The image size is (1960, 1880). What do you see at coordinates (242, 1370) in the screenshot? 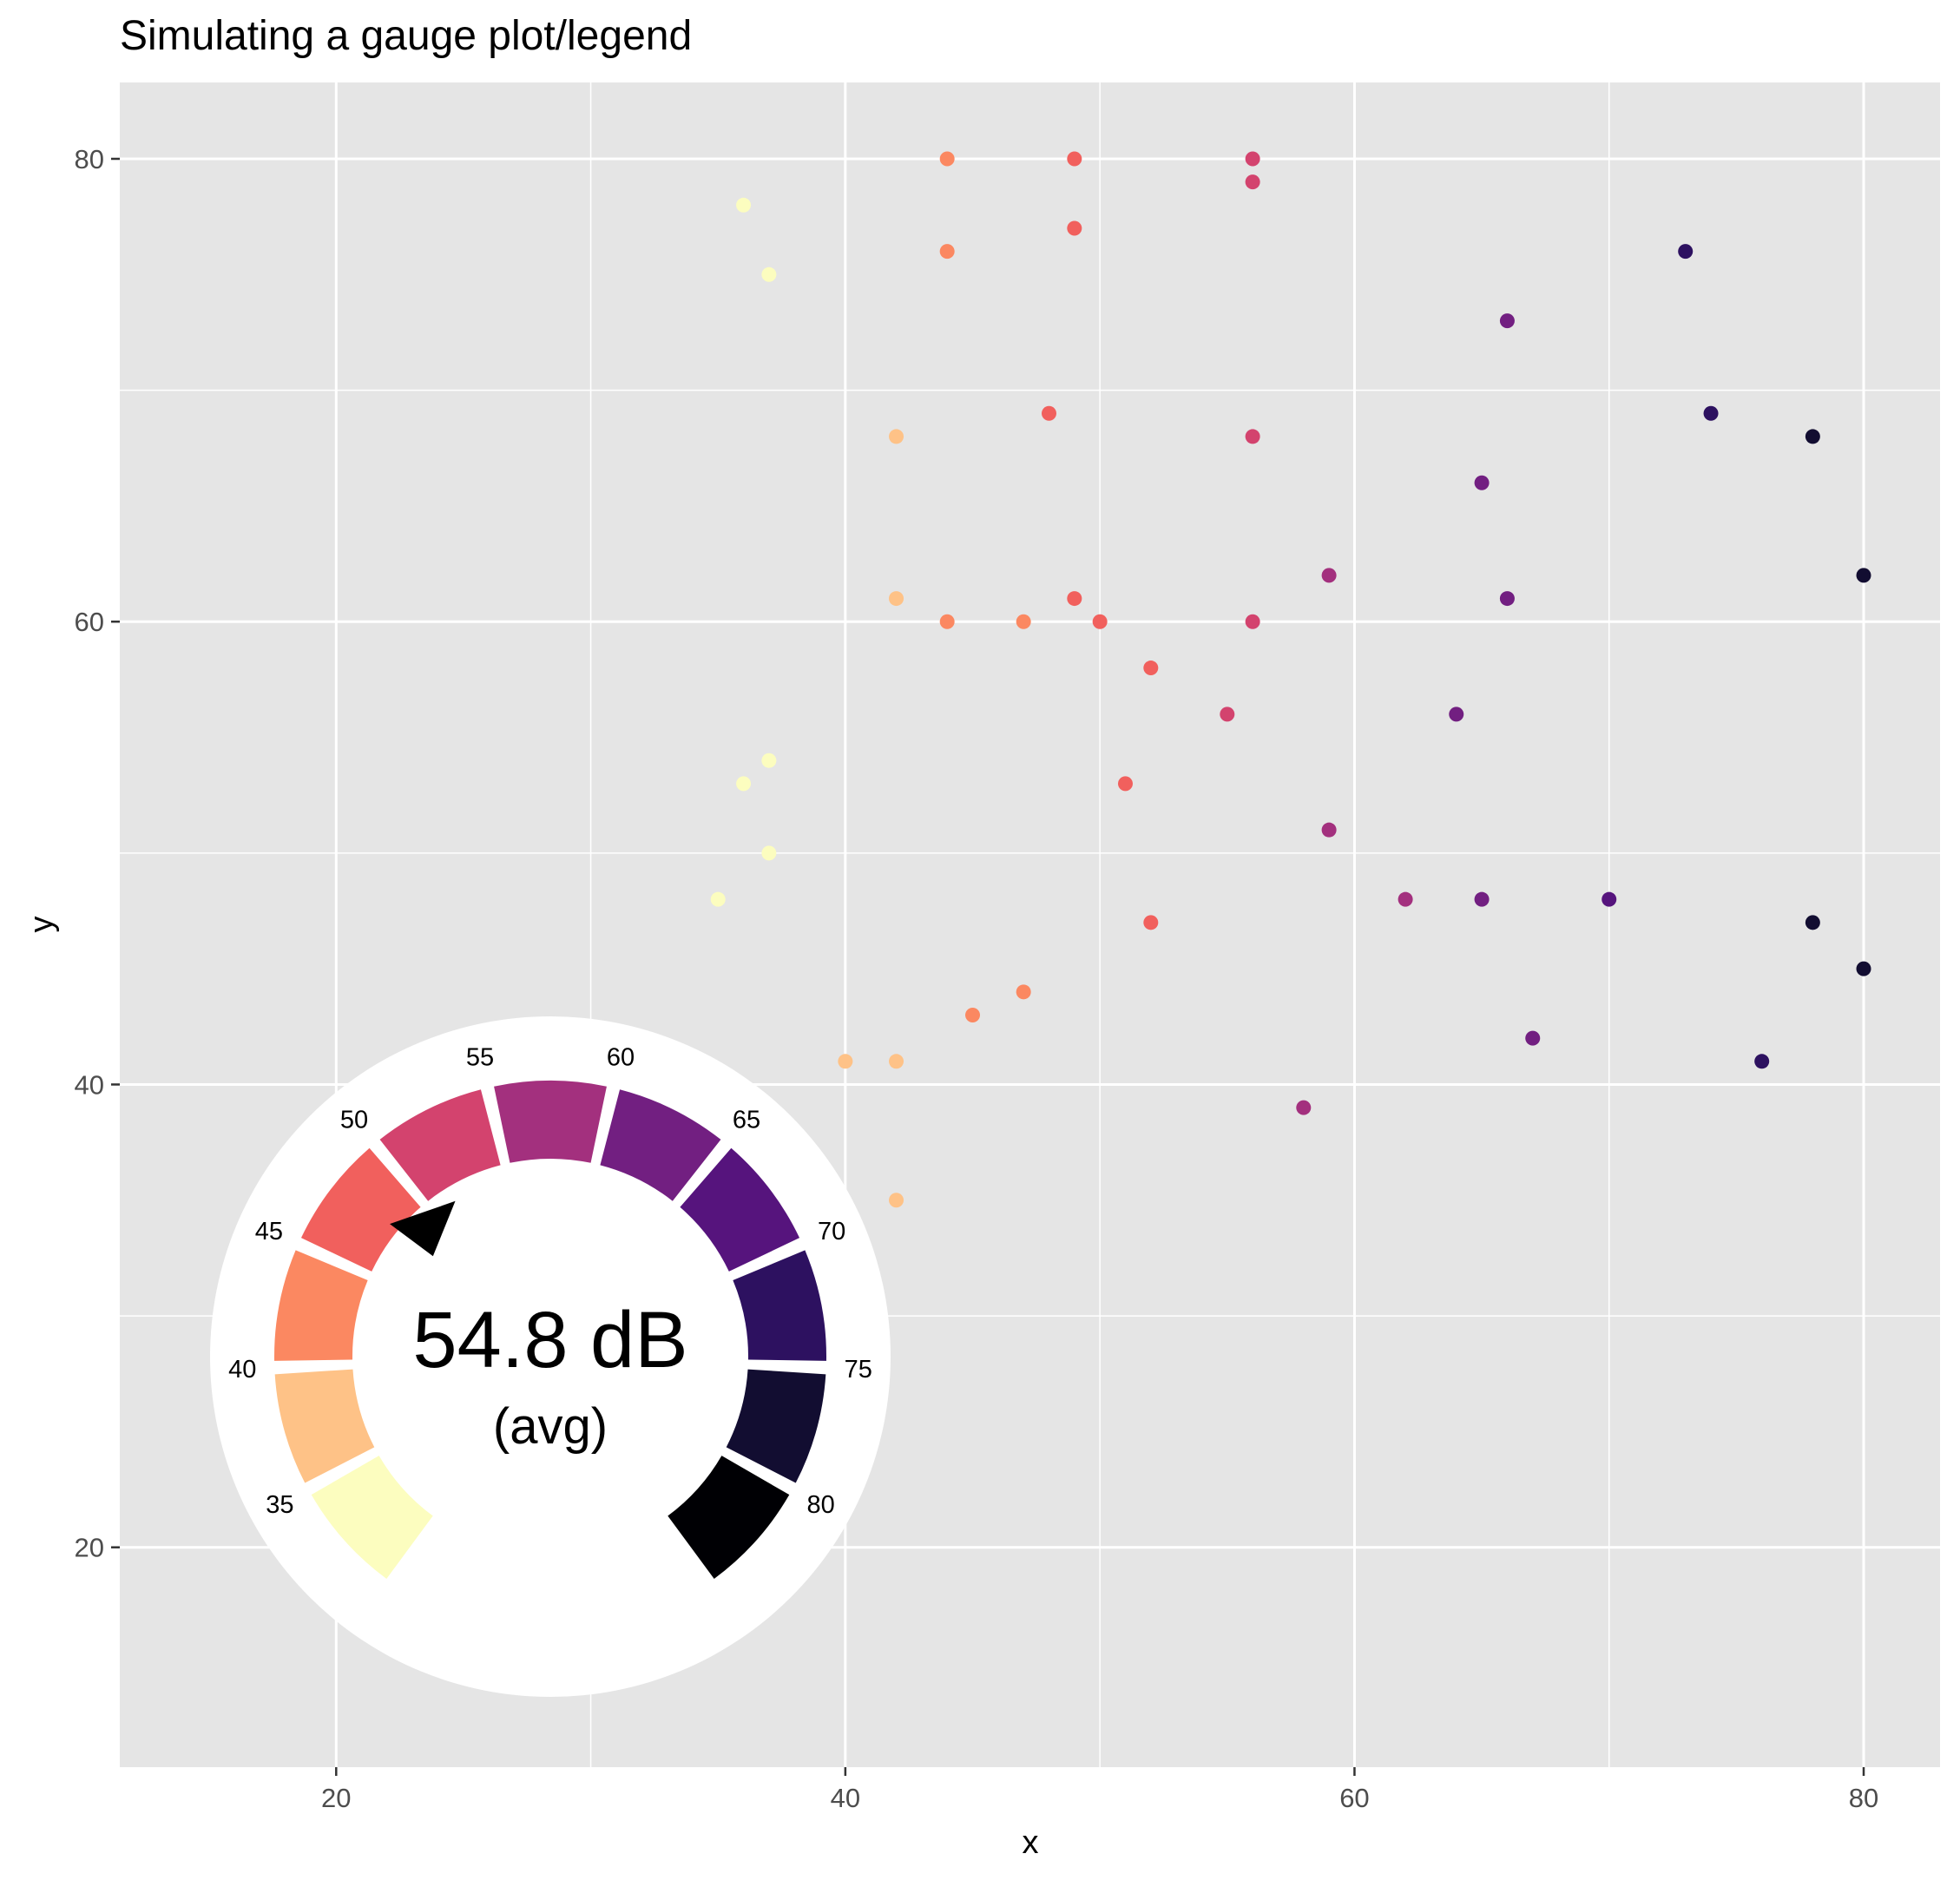
I see `gauge-tick-label: 40` at bounding box center [242, 1370].